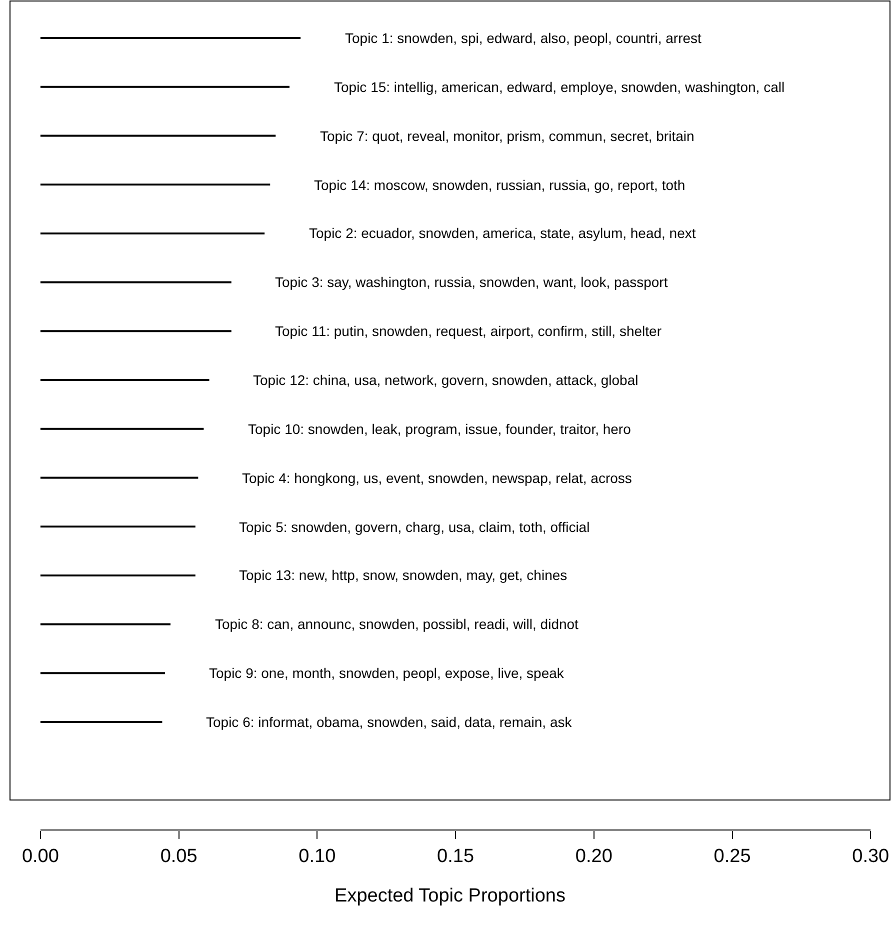 Image resolution: width=891 pixels, height=926 pixels. What do you see at coordinates (403, 575) in the screenshot?
I see `y-tick-label: Topic 13: new, http, snow, snowden, may, get, chines` at bounding box center [403, 575].